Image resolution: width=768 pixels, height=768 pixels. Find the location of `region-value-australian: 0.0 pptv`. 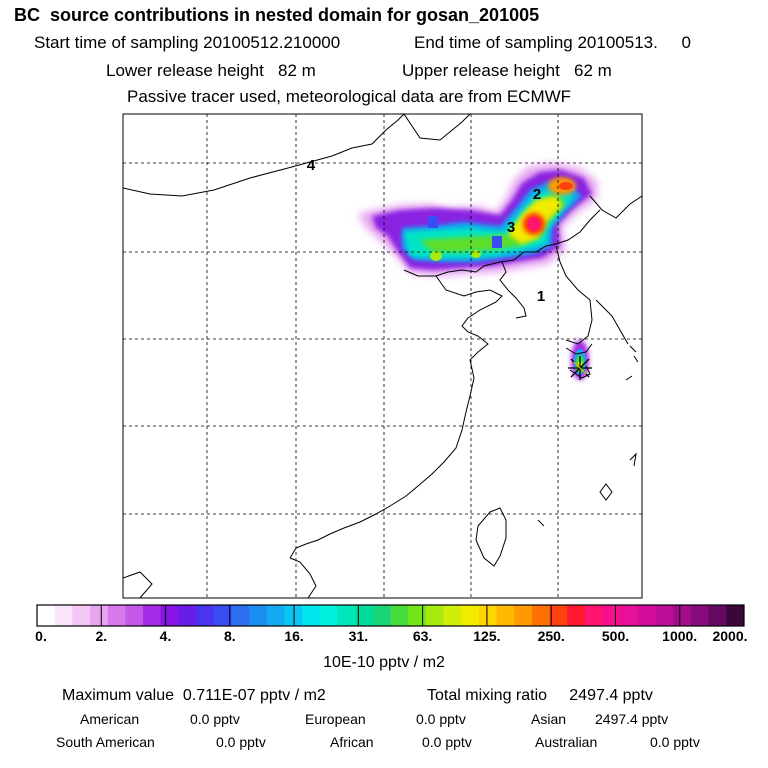

region-value-australian: 0.0 pptv is located at coordinates (675, 742).